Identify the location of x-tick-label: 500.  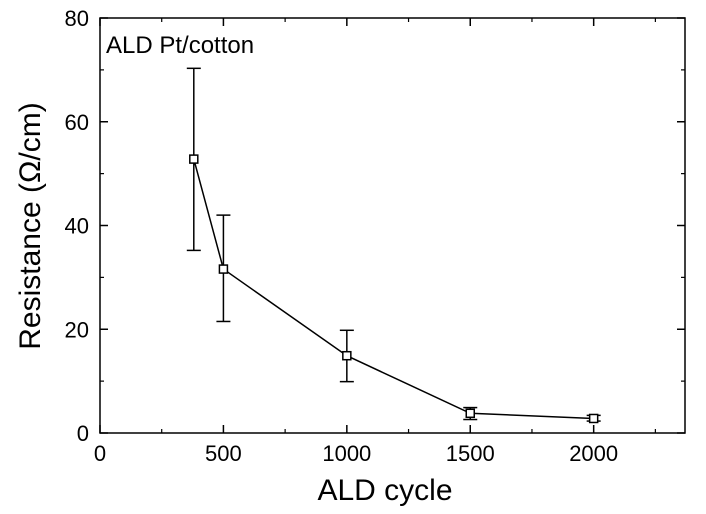
(223, 453).